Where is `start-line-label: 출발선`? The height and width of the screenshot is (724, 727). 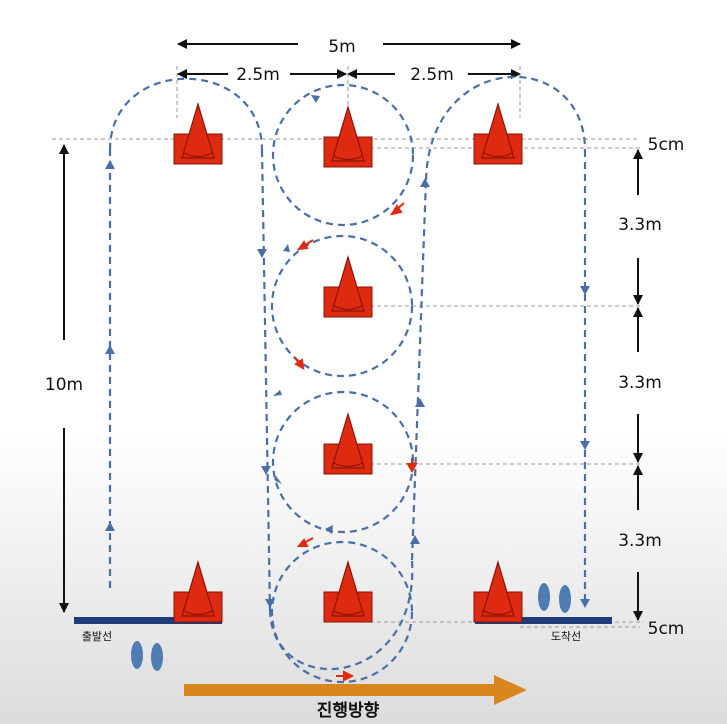 start-line-label: 출발선 is located at coordinates (97, 636).